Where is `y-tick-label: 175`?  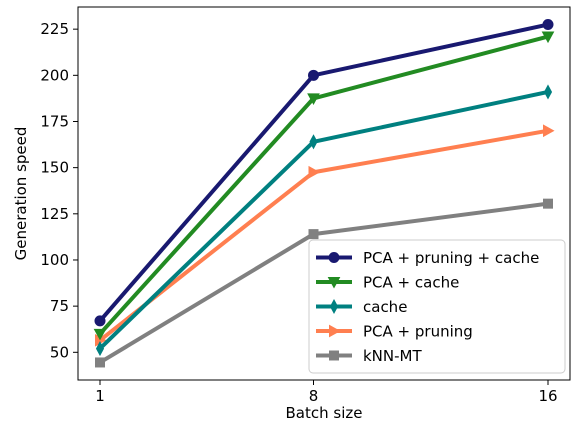
y-tick-label: 175 is located at coordinates (54, 121).